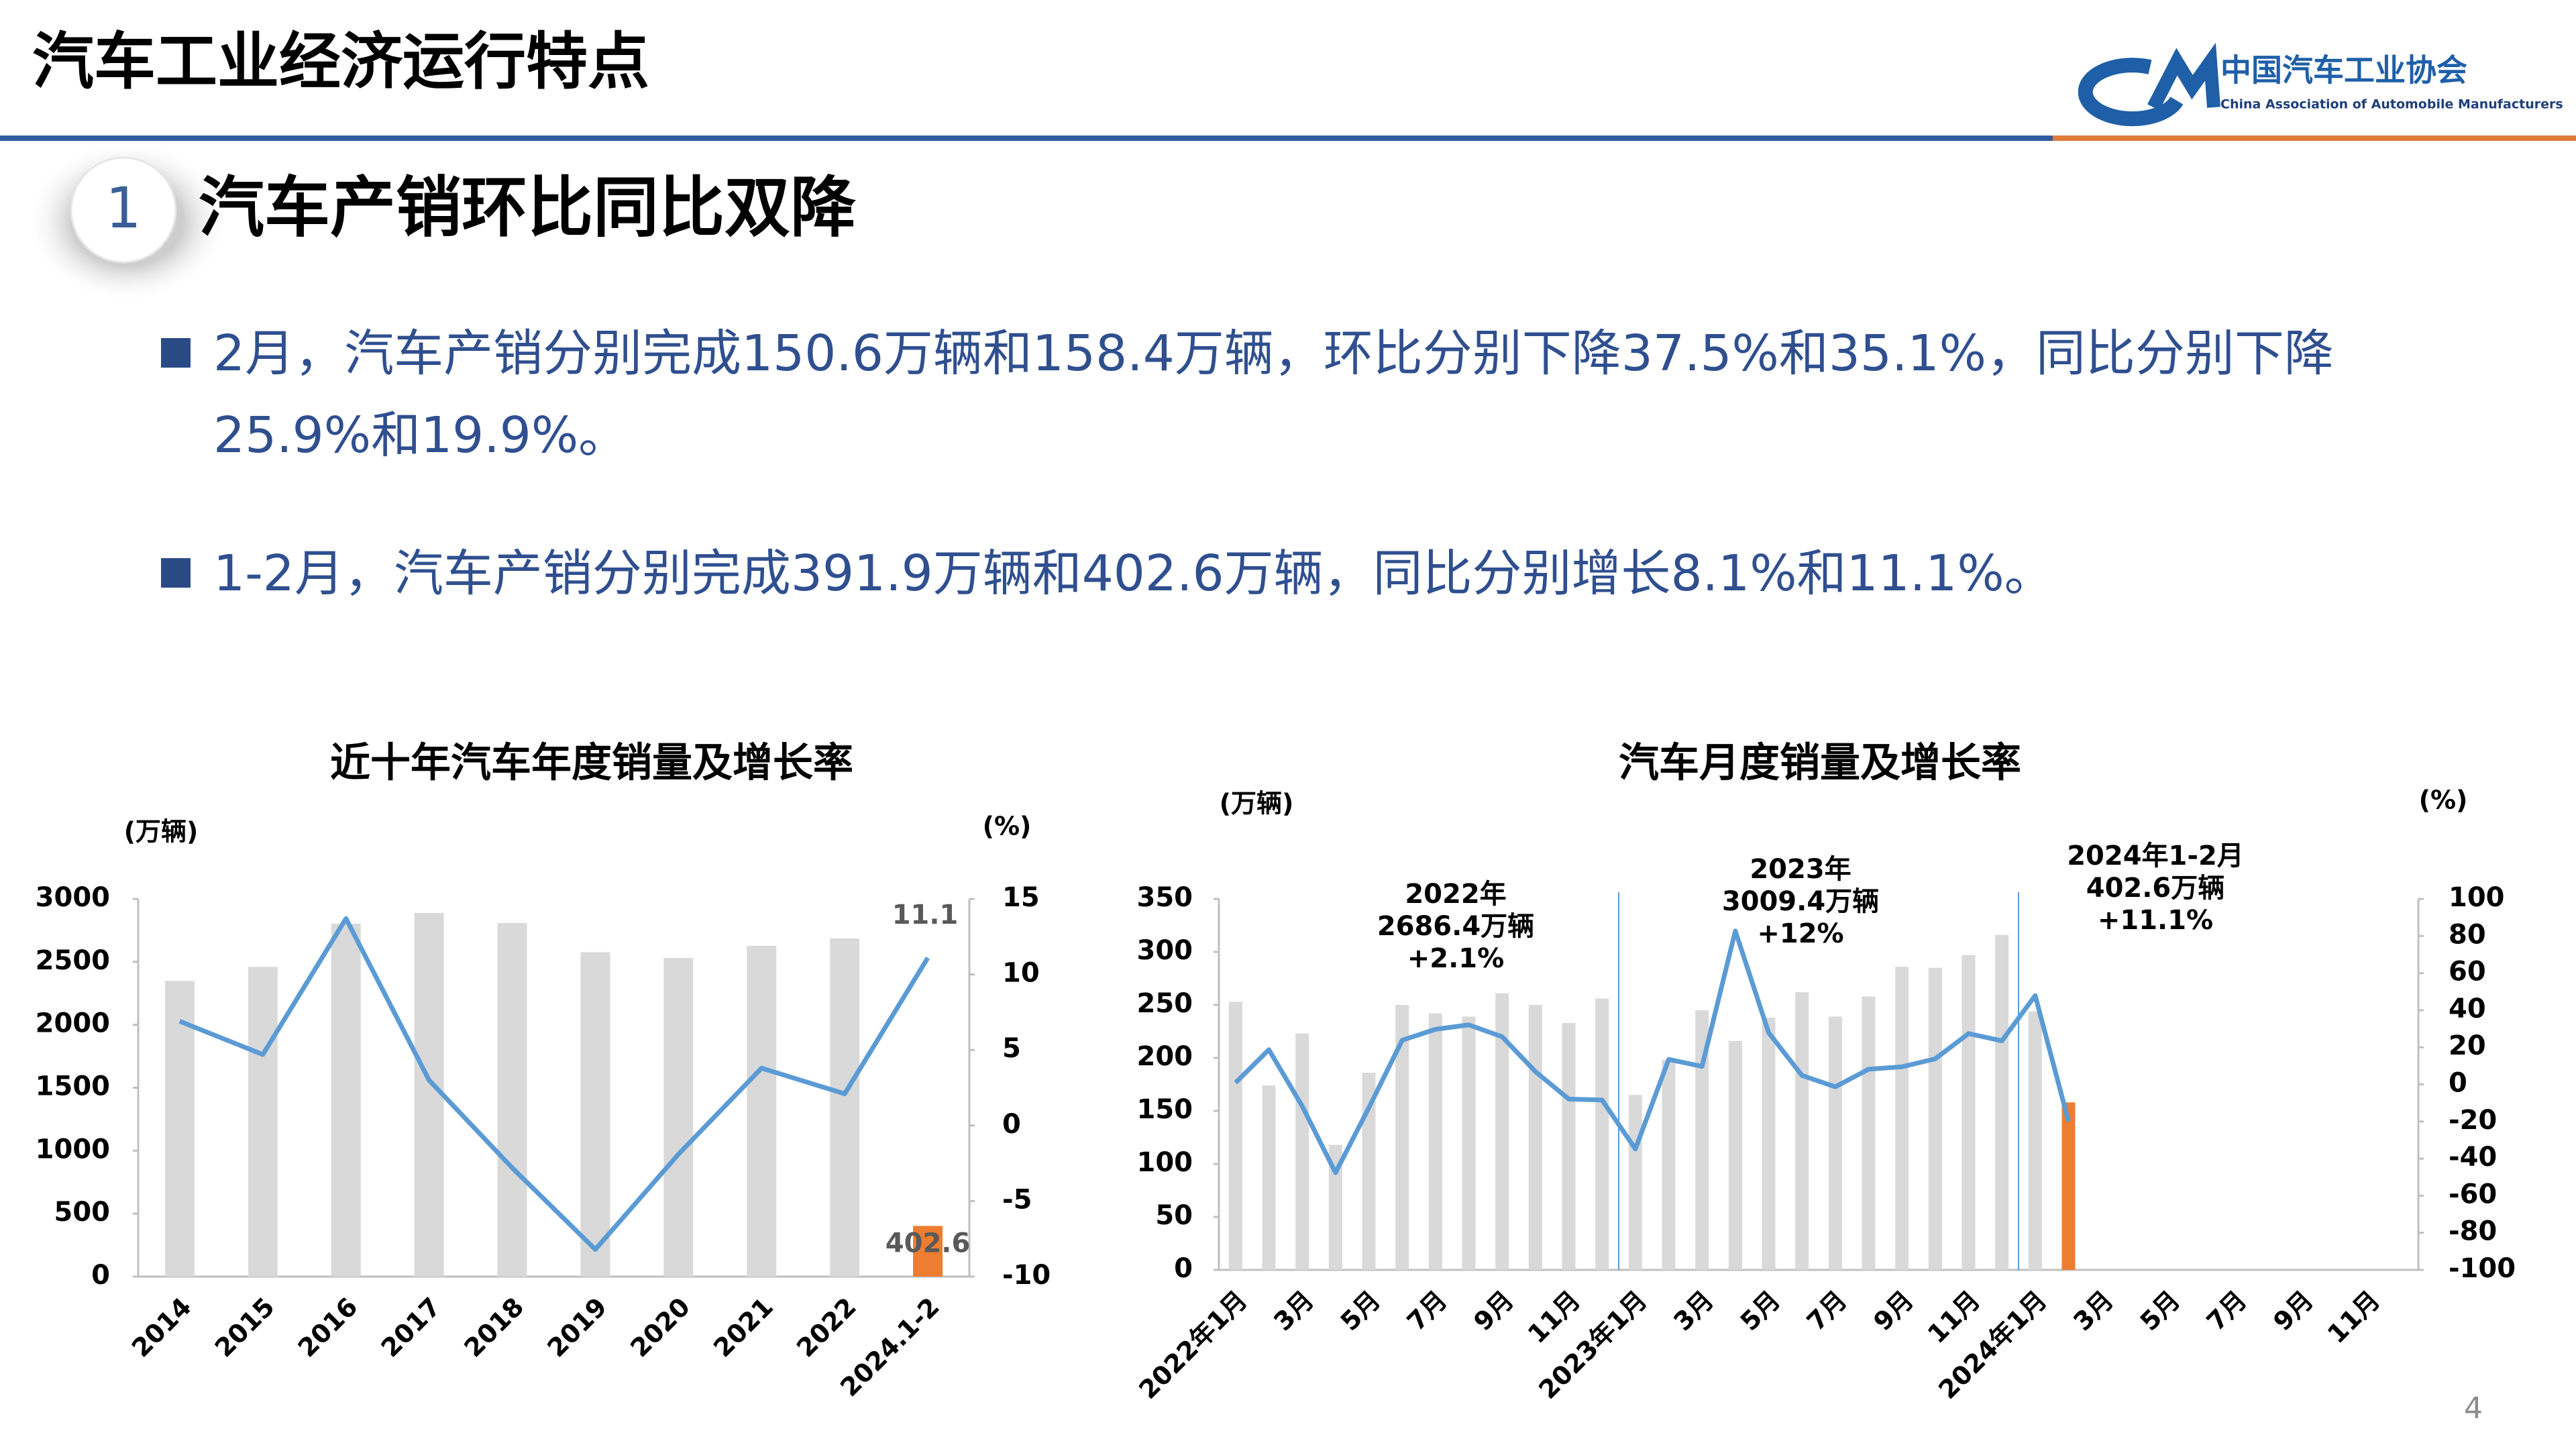  What do you see at coordinates (73, 1086) in the screenshot?
I see `y-tick-label: 1500` at bounding box center [73, 1086].